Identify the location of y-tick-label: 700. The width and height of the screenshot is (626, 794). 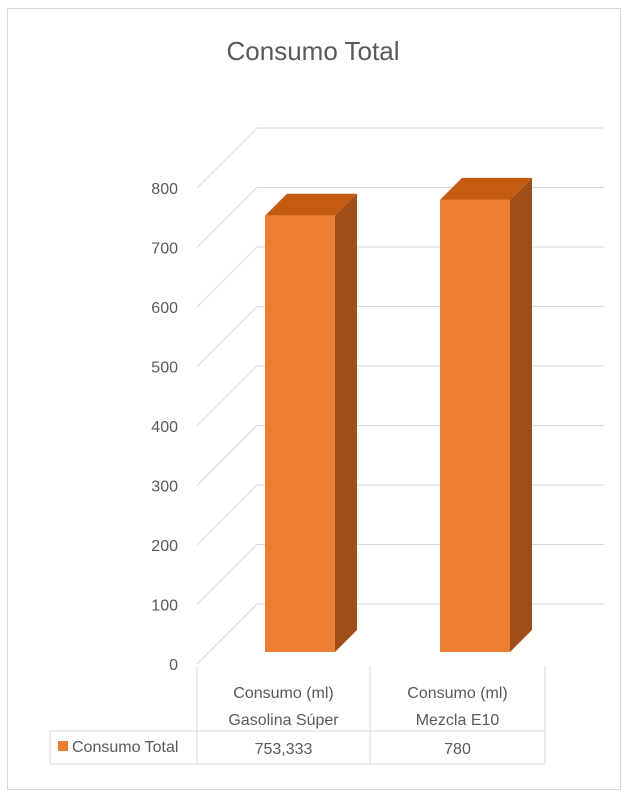
(164, 249).